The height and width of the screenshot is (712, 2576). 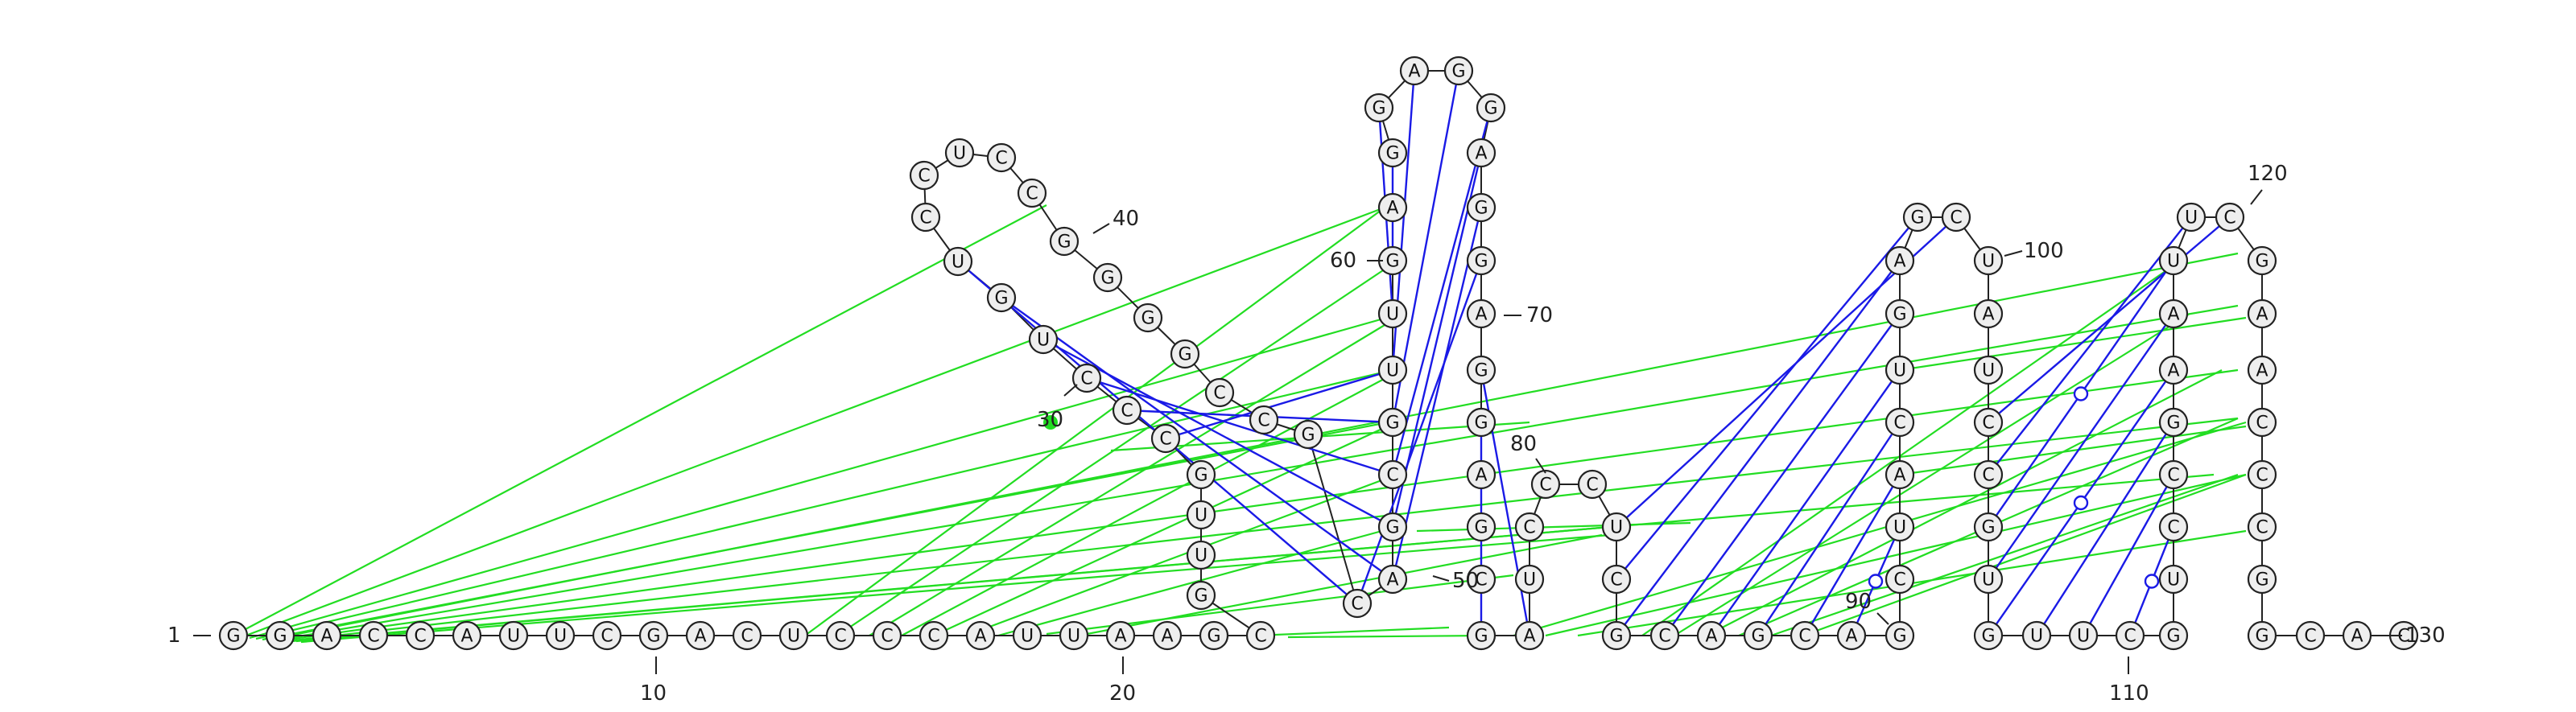 I want to click on nucleotide-8: U, so click(x=560, y=635).